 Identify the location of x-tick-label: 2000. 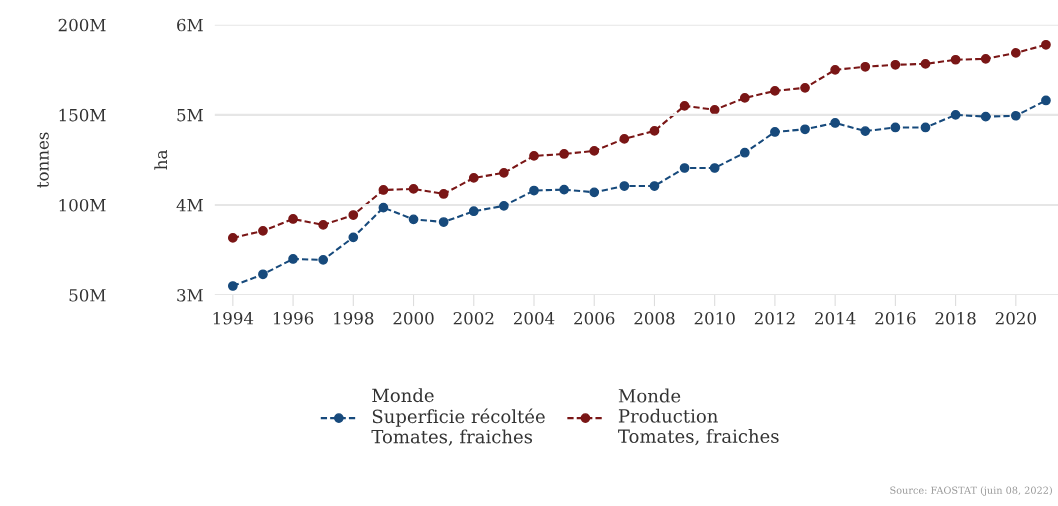
(413, 318).